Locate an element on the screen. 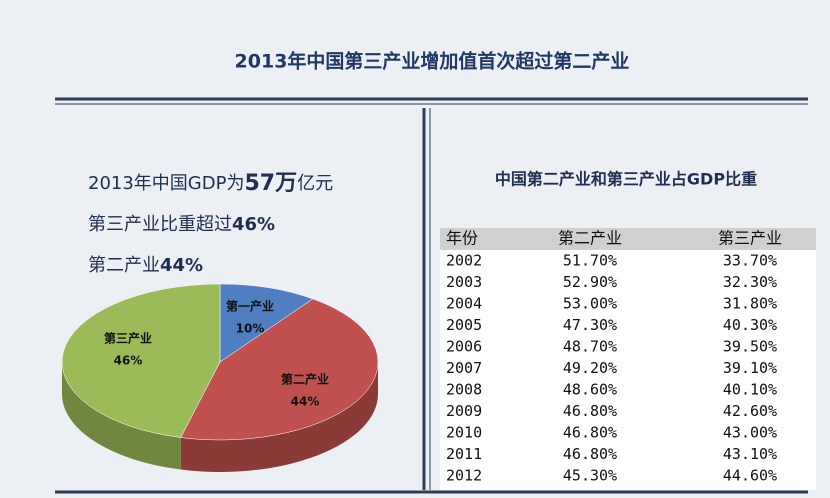 This screenshot has width=830, height=498. slice-value: 10% is located at coordinates (250, 329).